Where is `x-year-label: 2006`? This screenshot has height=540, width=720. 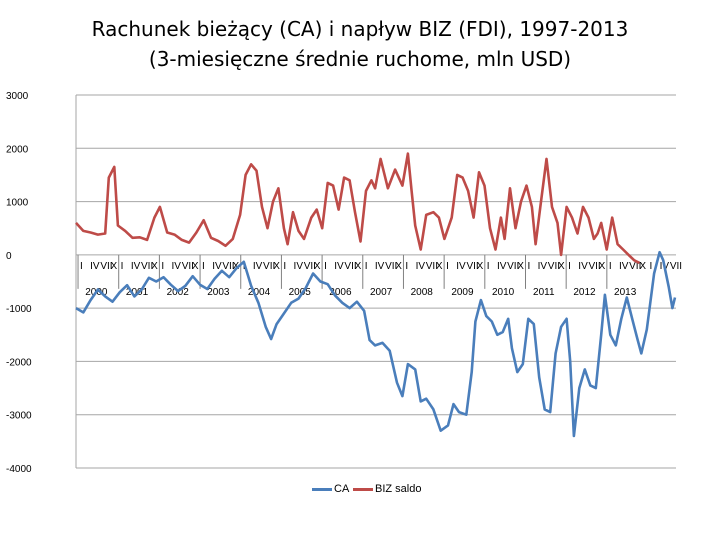
x-year-label: 2006 is located at coordinates (340, 292).